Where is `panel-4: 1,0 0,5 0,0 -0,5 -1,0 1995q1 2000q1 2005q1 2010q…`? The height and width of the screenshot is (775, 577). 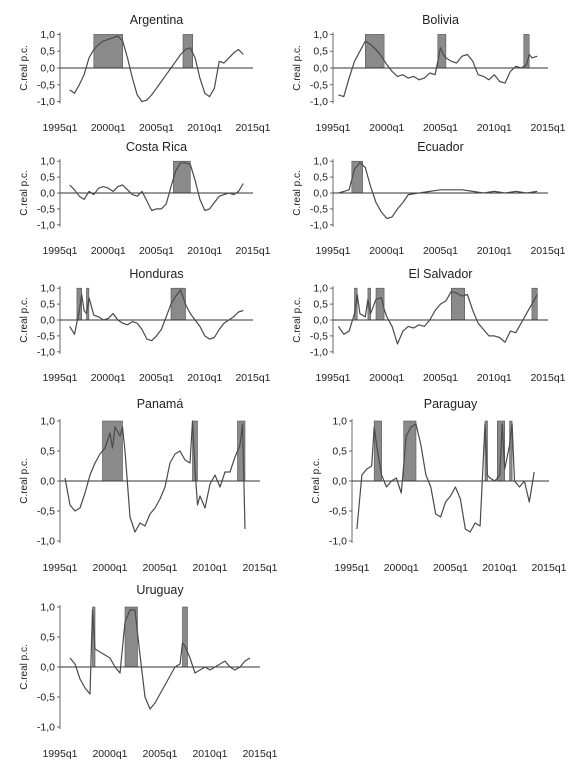
panel-4: 1,0 0,5 0,0 -0,5 -1,0 1995q1 2000q1 2005q1 2010q… is located at coordinates (145, 325).